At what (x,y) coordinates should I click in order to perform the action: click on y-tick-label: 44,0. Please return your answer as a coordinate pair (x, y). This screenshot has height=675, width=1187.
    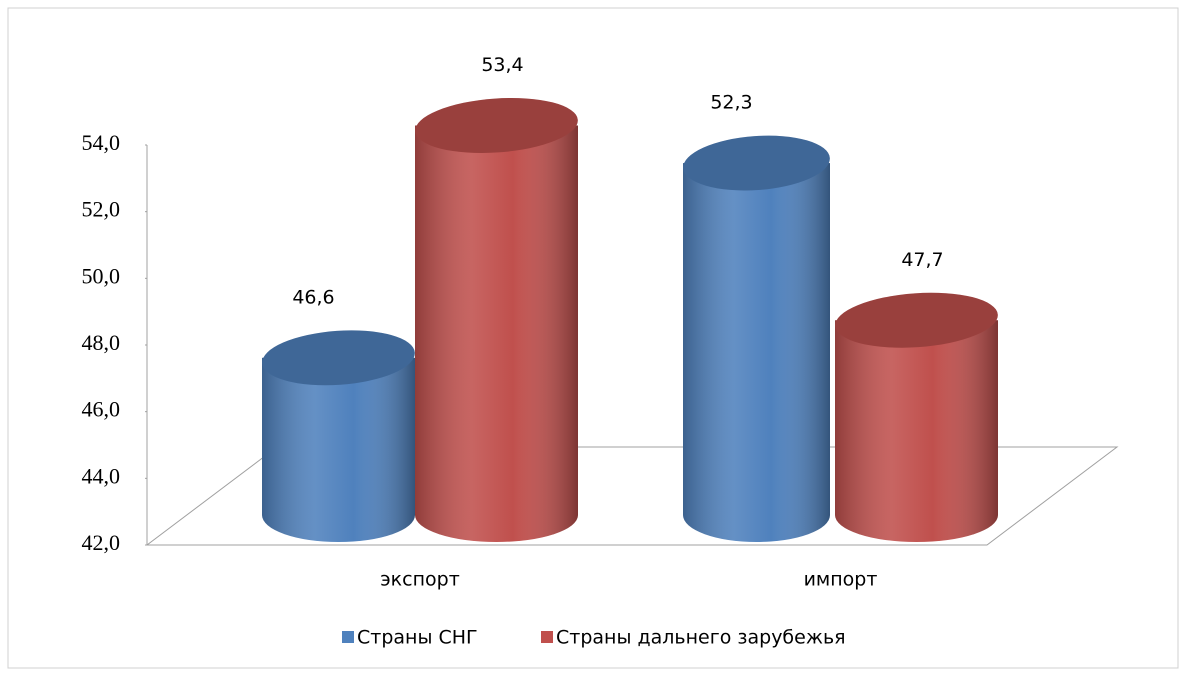
    Looking at the image, I should click on (101, 475).